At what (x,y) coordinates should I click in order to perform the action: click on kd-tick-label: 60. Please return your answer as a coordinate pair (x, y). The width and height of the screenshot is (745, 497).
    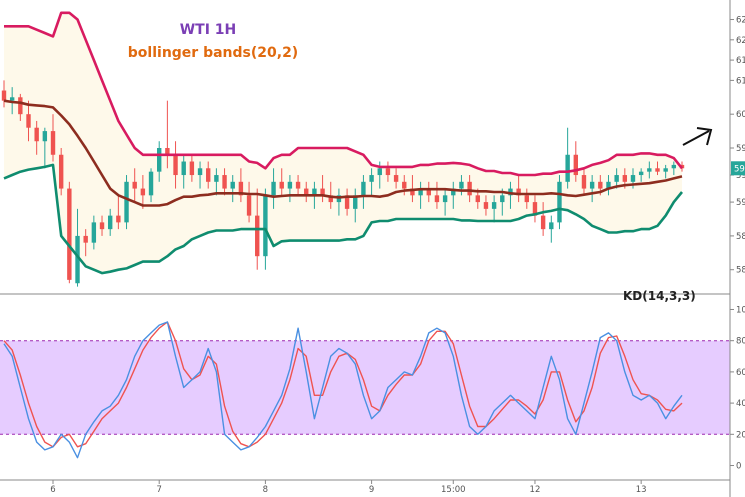
    Looking at the image, I should click on (740, 373).